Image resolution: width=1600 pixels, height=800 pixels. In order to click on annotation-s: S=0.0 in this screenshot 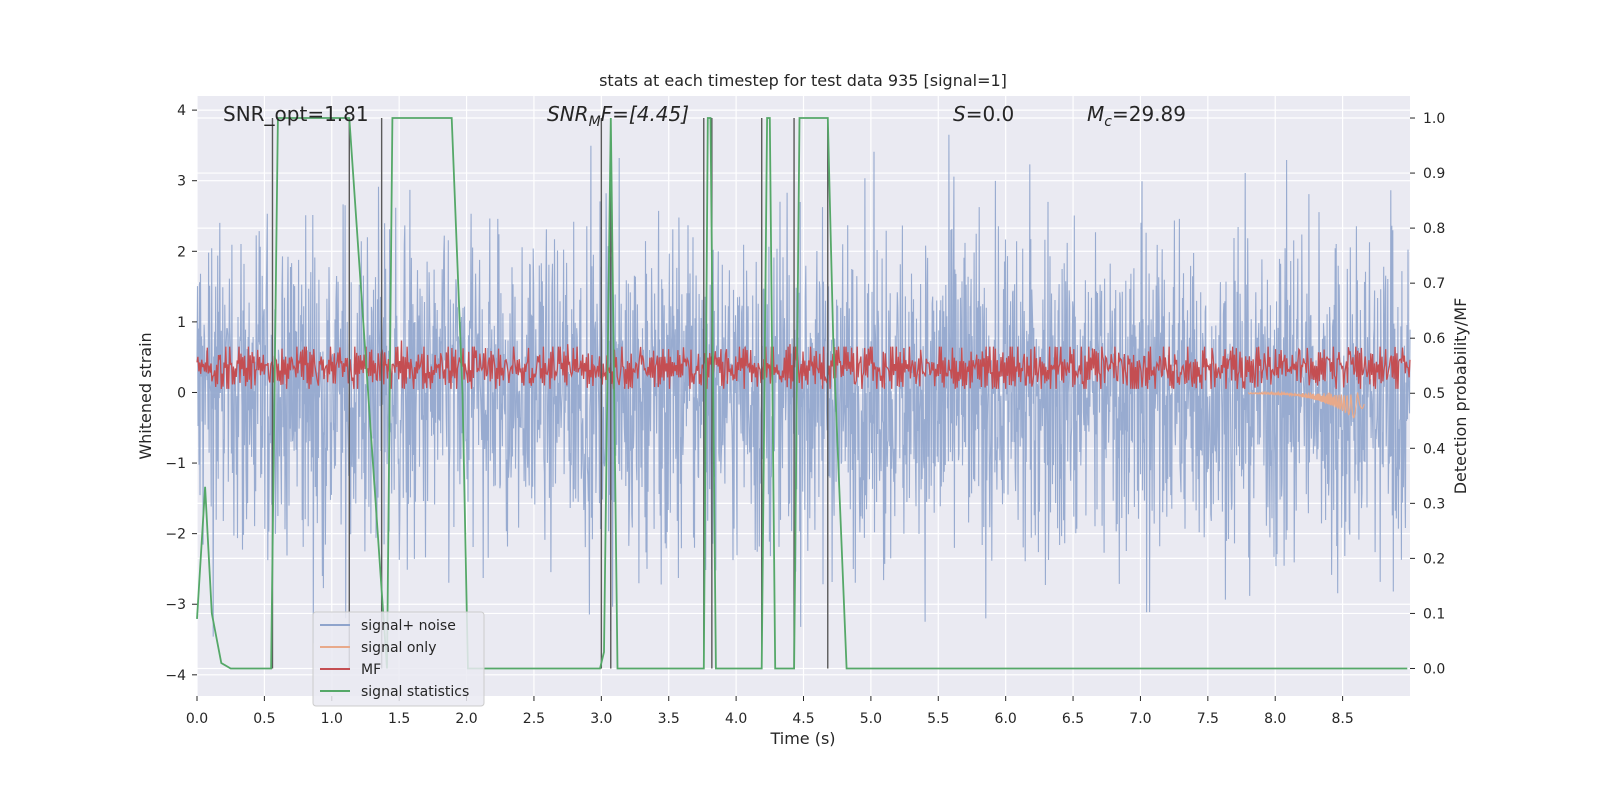, I will do `click(983, 114)`.